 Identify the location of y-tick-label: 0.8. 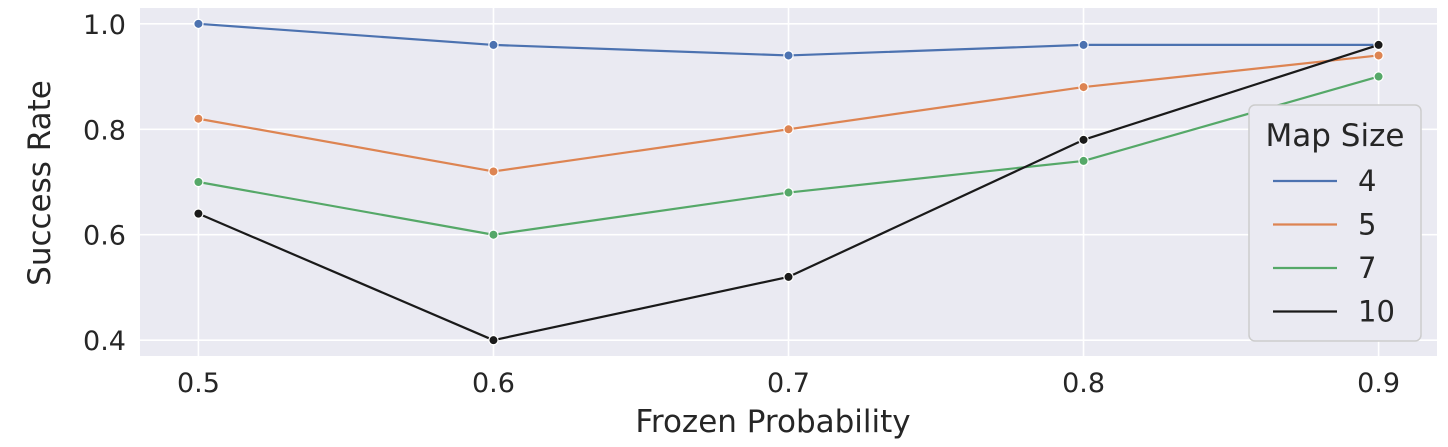
(104, 130).